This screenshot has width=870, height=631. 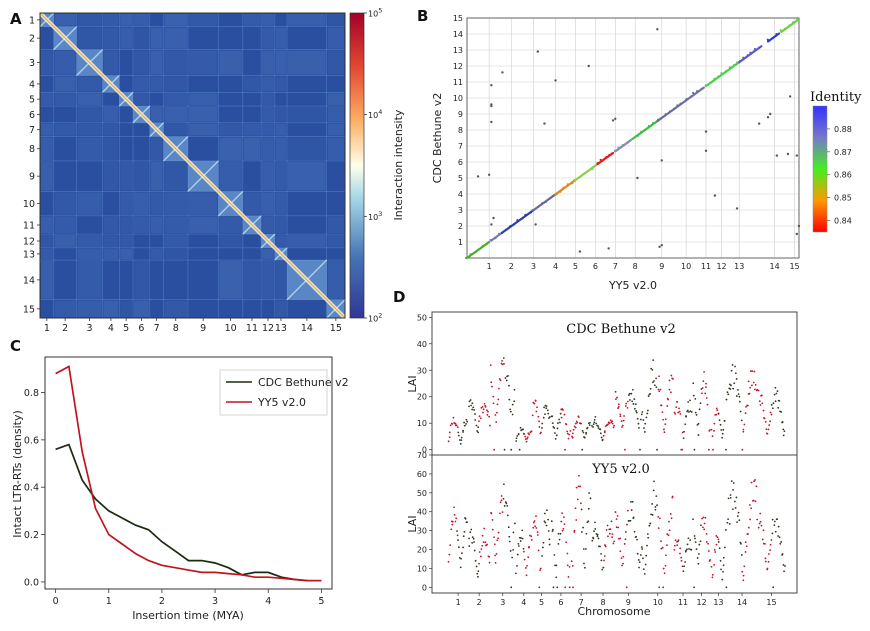 What do you see at coordinates (31, 393) in the screenshot?
I see `line-chart-y-tick-label: 0.8` at bounding box center [31, 393].